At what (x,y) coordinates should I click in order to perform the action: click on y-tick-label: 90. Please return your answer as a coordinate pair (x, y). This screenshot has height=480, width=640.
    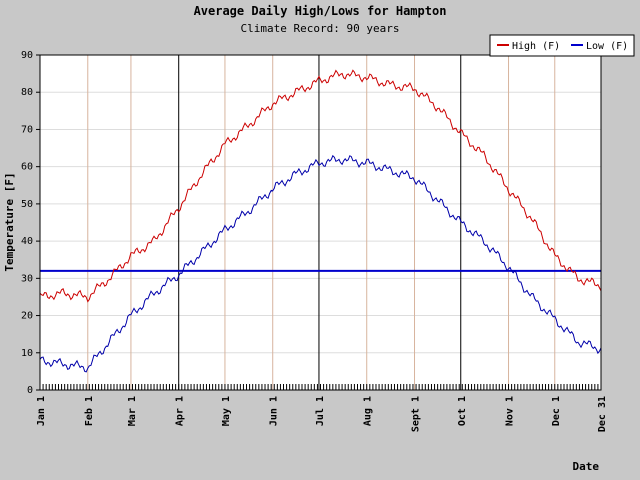
    Looking at the image, I should click on (27, 55).